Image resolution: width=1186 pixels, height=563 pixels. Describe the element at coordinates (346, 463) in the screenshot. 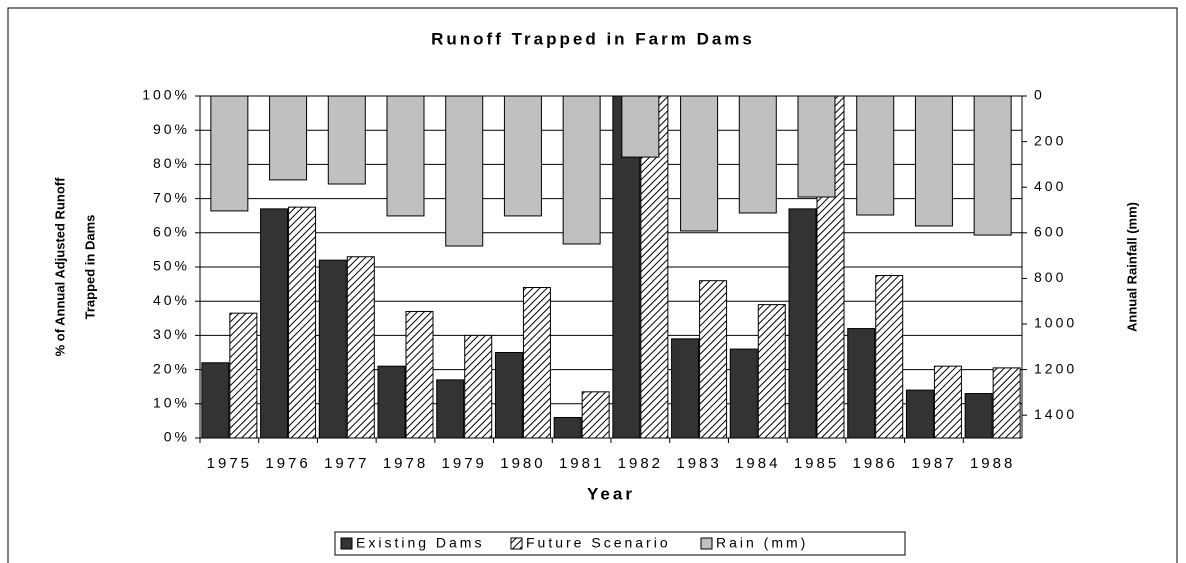

I see `x-tick-label: 1977` at that location.